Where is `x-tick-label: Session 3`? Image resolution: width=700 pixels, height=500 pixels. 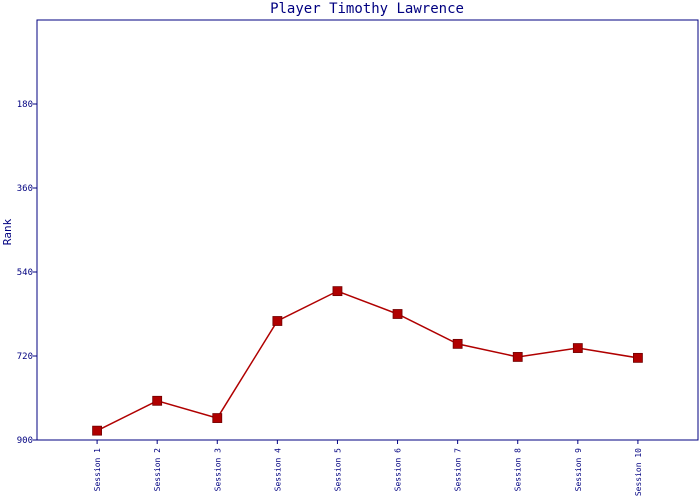 x-tick-label: Session 3 is located at coordinates (217, 470).